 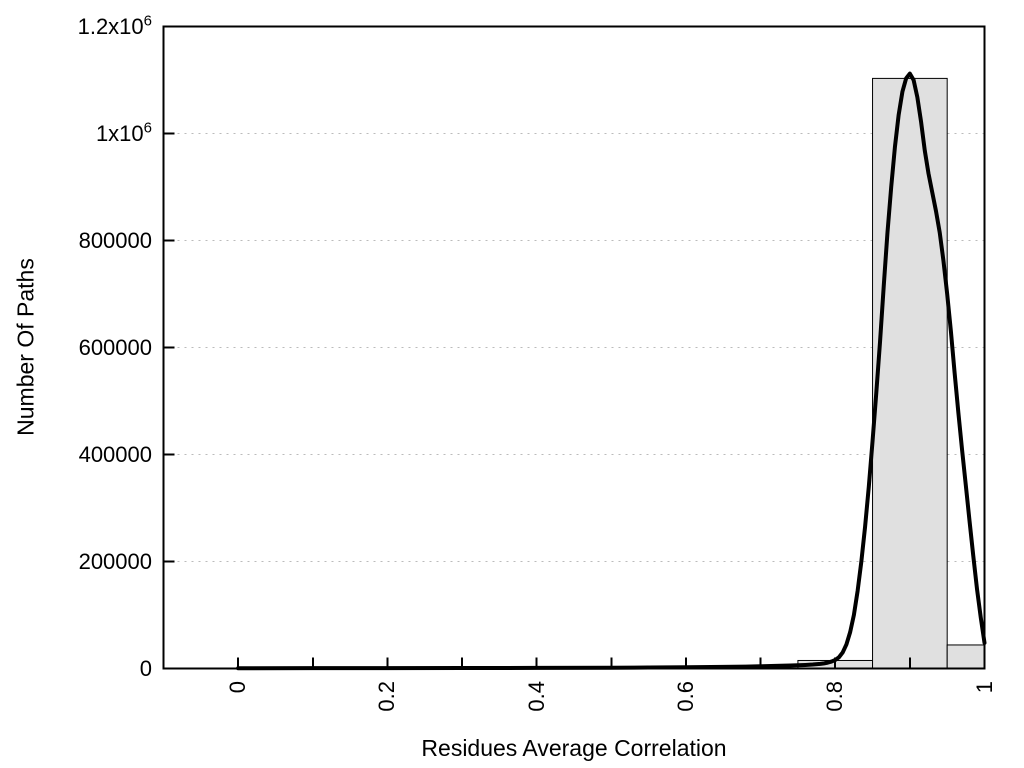 I want to click on y-tick-label: 0, so click(x=145, y=668).